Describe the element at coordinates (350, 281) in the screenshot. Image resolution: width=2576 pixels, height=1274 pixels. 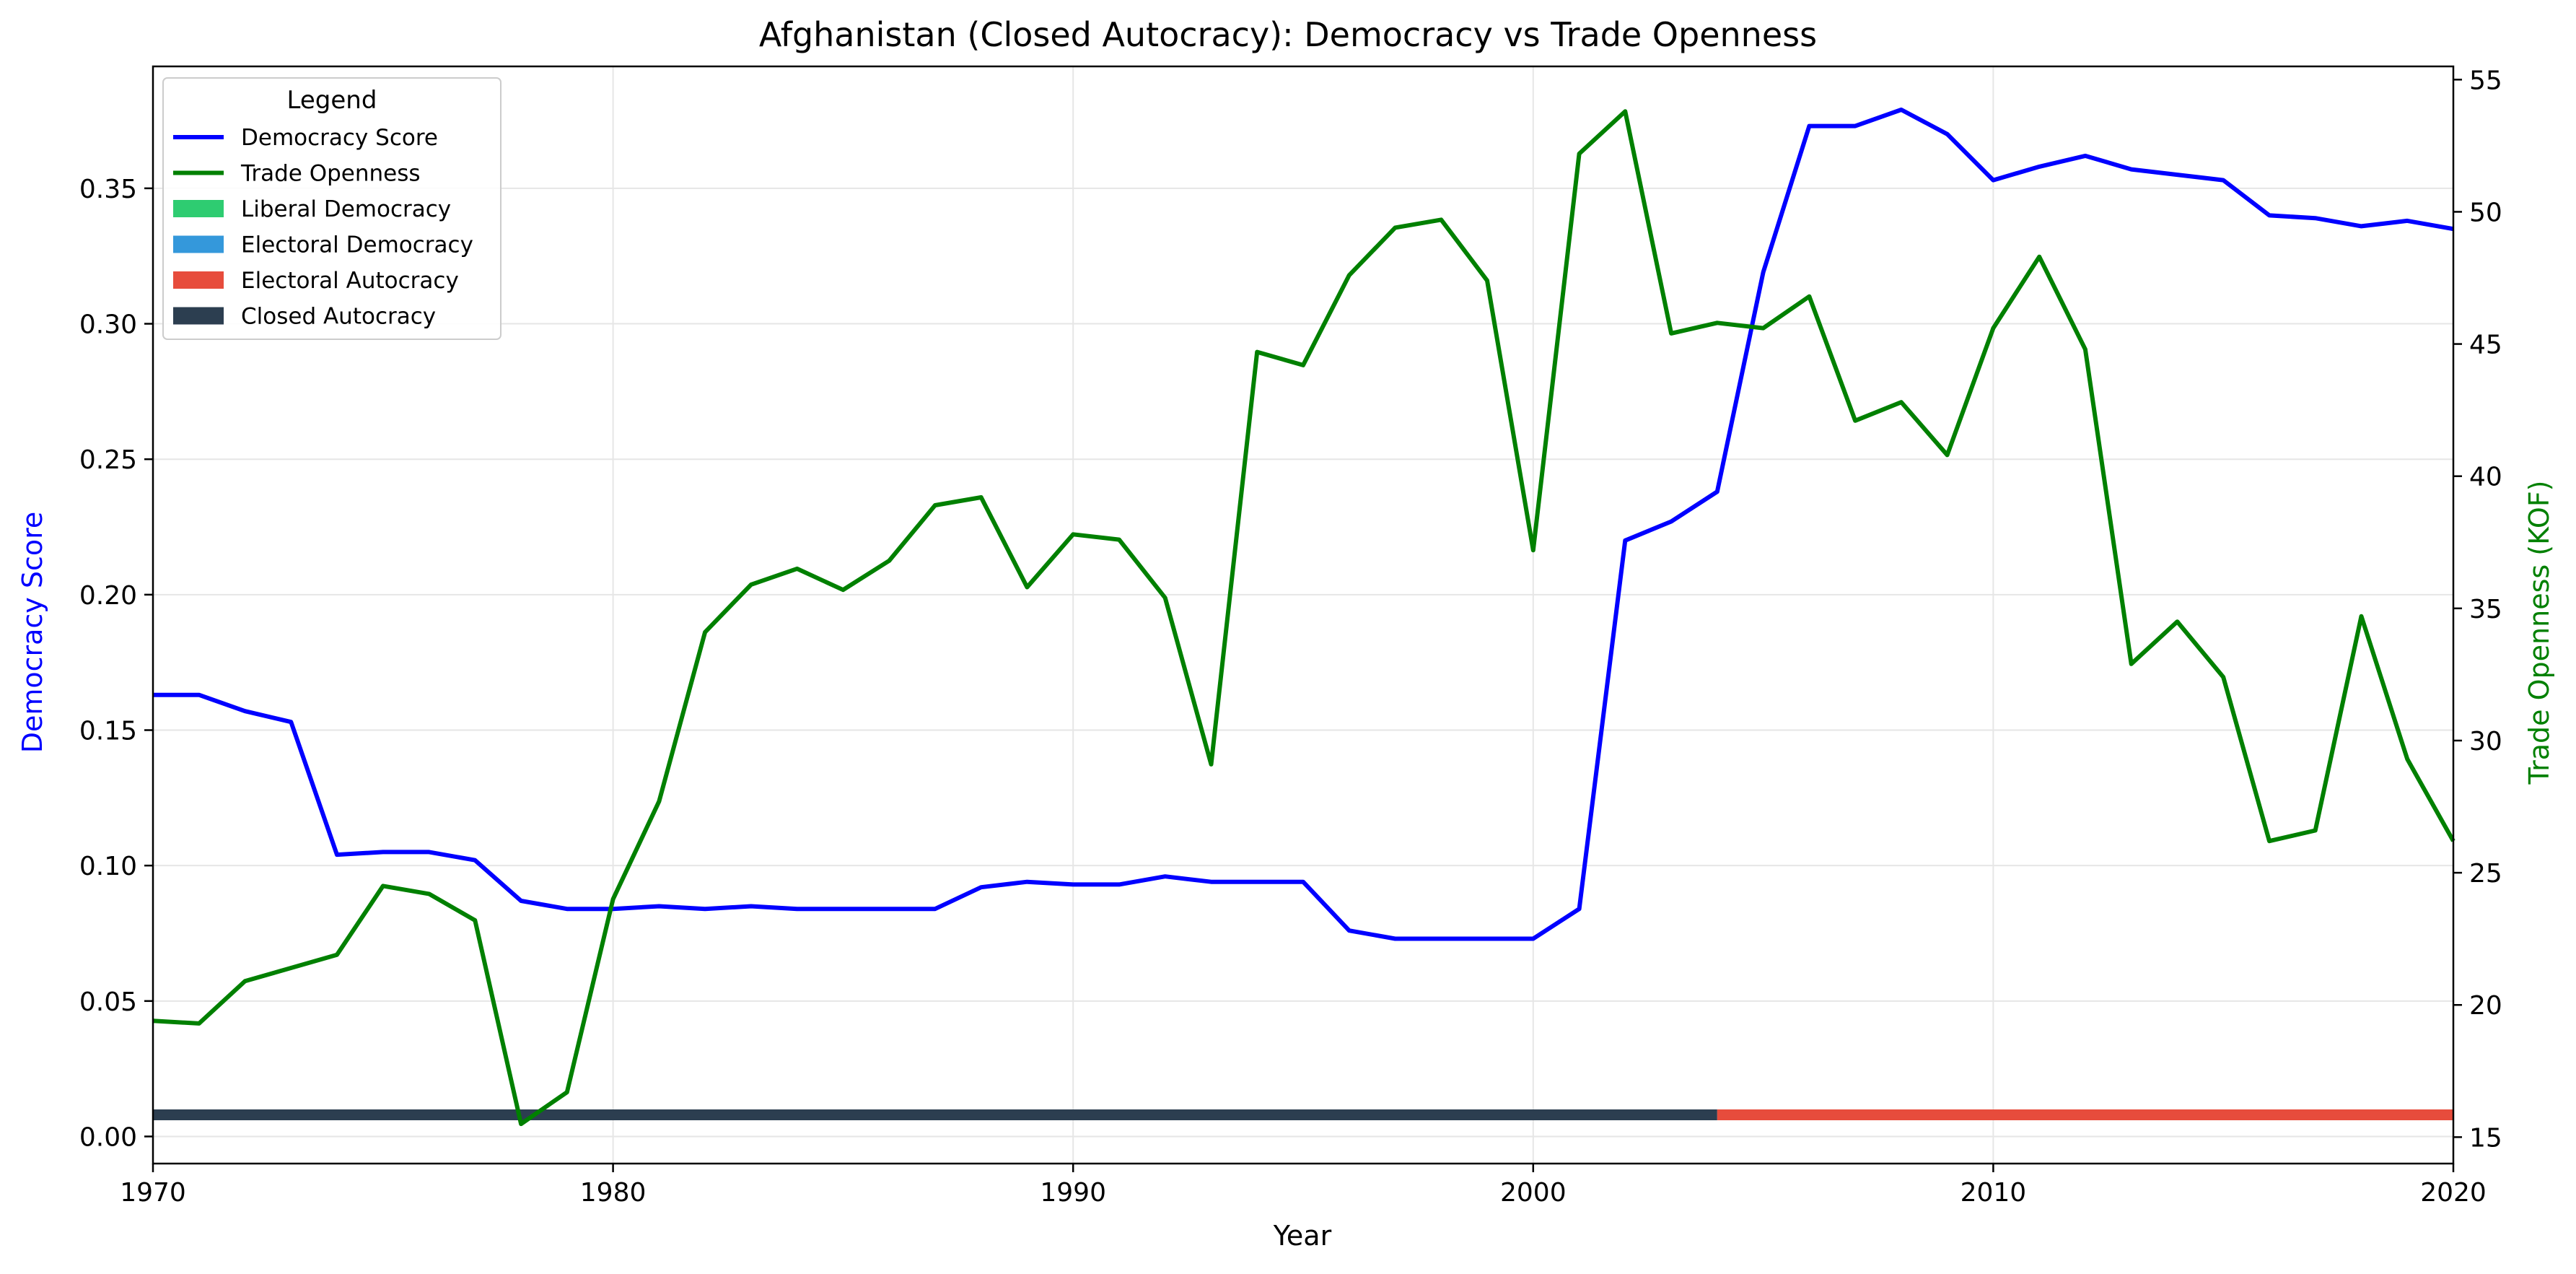
I see `legend-entry-label: Electoral Autocracy` at that location.